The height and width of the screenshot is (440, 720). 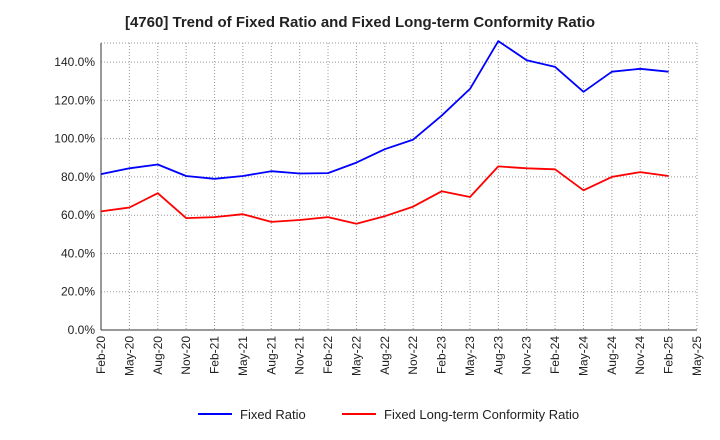 What do you see at coordinates (186, 355) in the screenshot?
I see `x-tick-label: Nov-20` at bounding box center [186, 355].